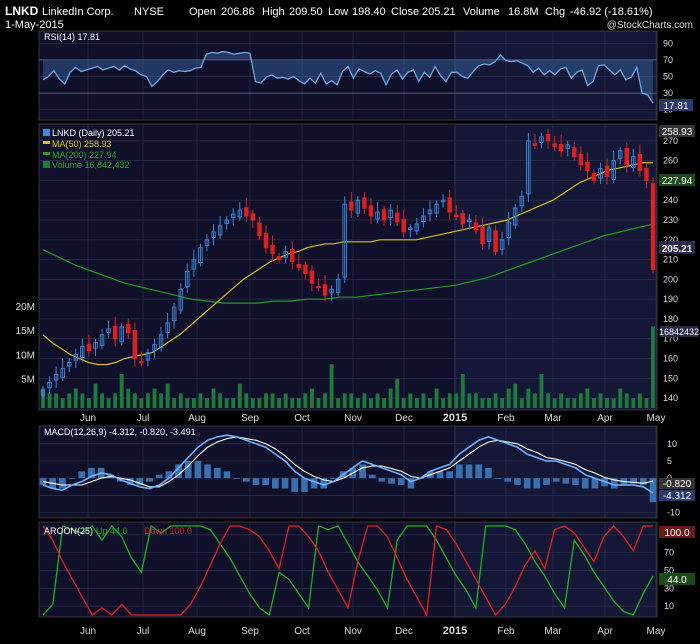  What do you see at coordinates (82, 144) in the screenshot?
I see `ma50-legend: MA(50) 258.93` at bounding box center [82, 144].